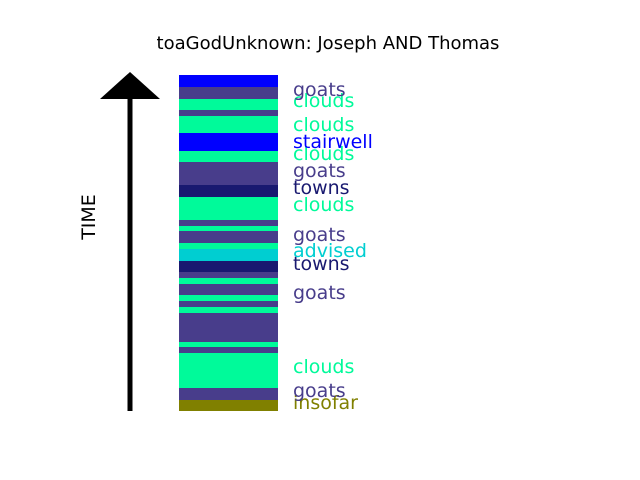  I want to click on segment-label-stairwell: stairwell, so click(333, 142).